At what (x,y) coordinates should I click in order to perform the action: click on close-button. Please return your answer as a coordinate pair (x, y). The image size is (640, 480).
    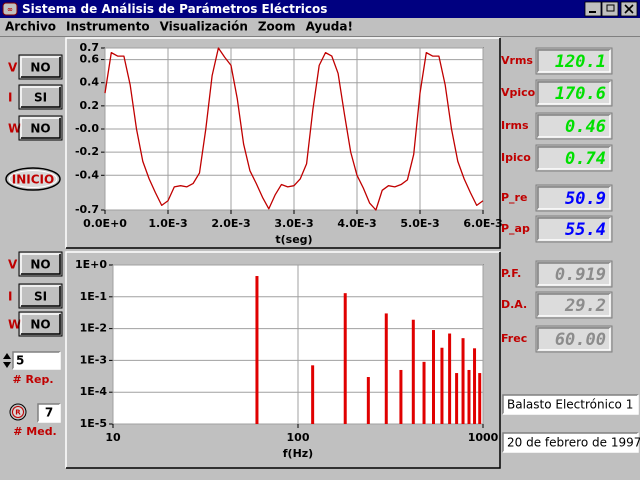
    Looking at the image, I should click on (629, 9).